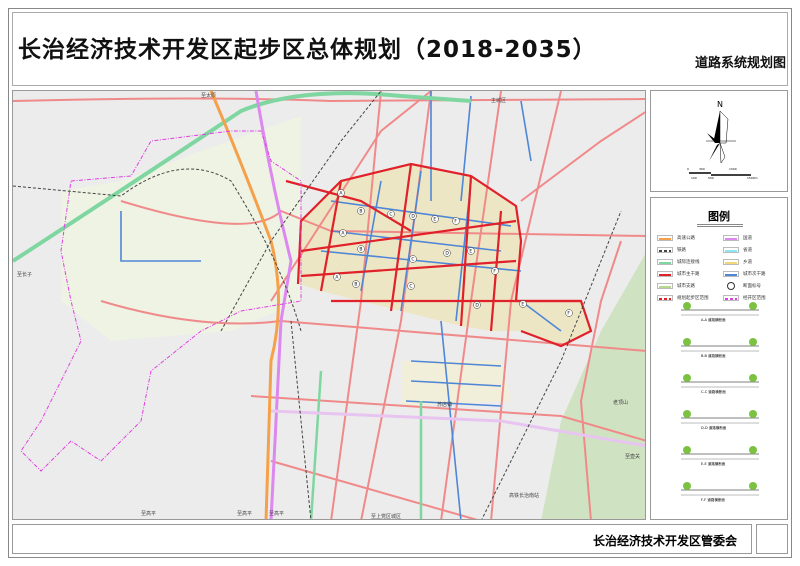 The image size is (800, 566). I want to click on map-subtitle: 道路系统规划图, so click(740, 63).